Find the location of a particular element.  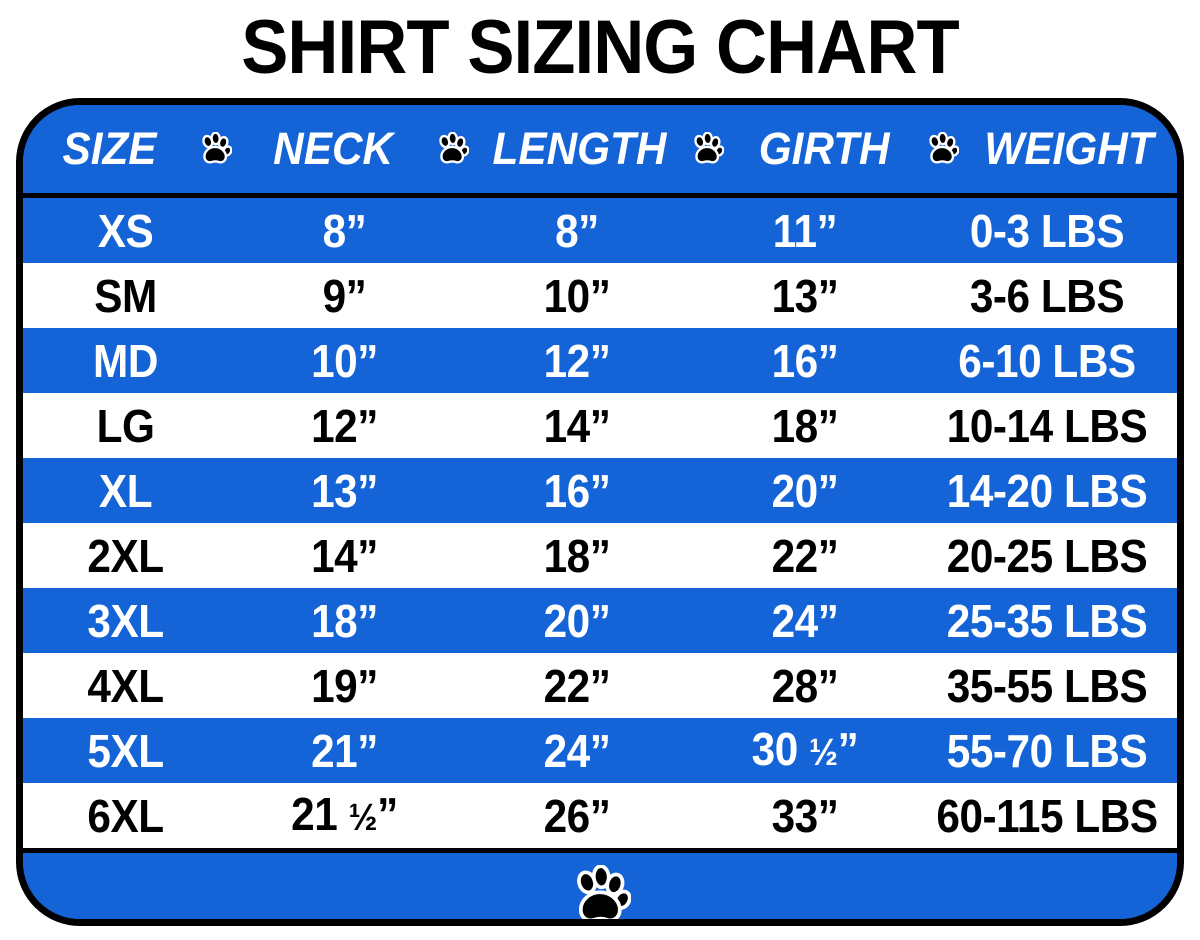

cell-weight: 0-3 LBS is located at coordinates (1047, 230).